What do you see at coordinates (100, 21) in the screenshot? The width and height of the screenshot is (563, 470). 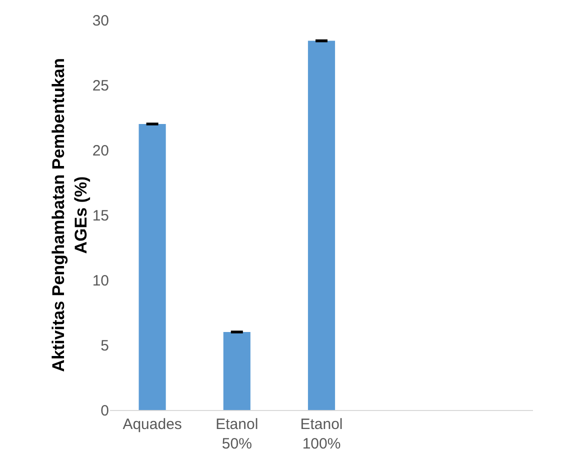 I see `y-tick-label: 30` at bounding box center [100, 21].